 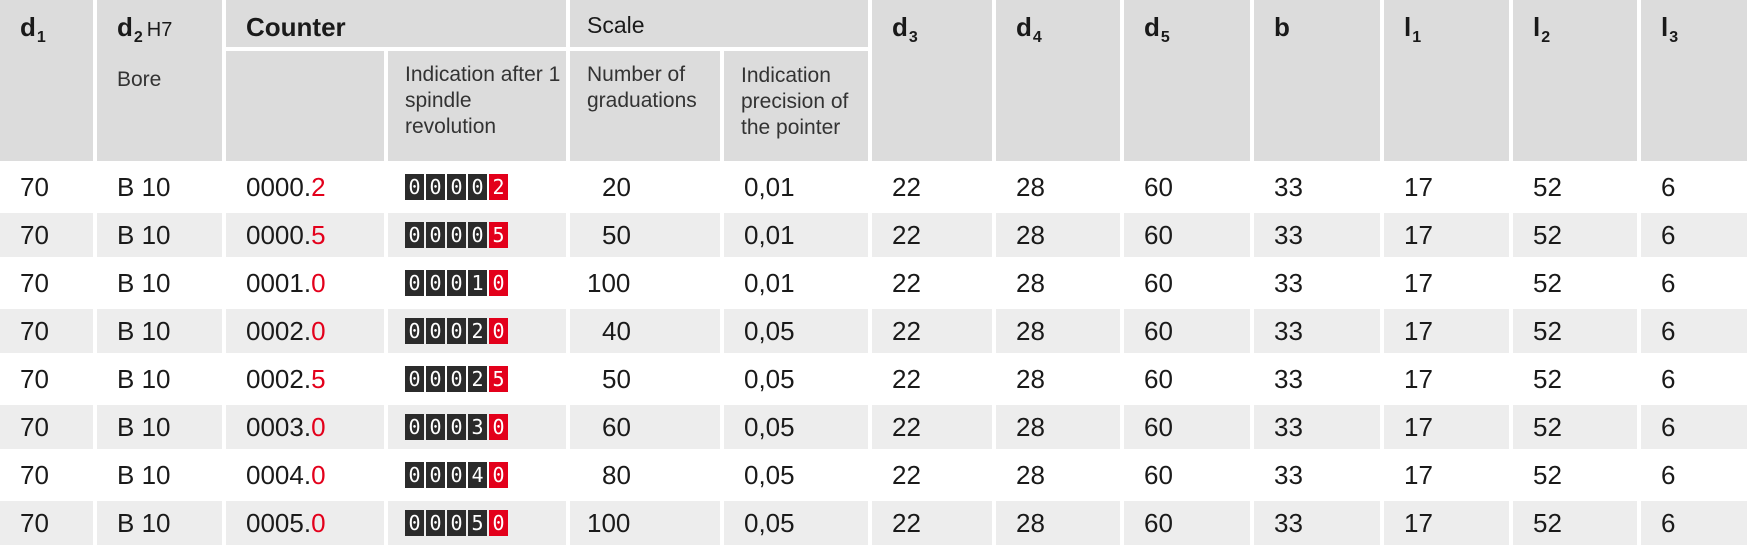 I want to click on header-l2: l2, so click(x=1575, y=80).